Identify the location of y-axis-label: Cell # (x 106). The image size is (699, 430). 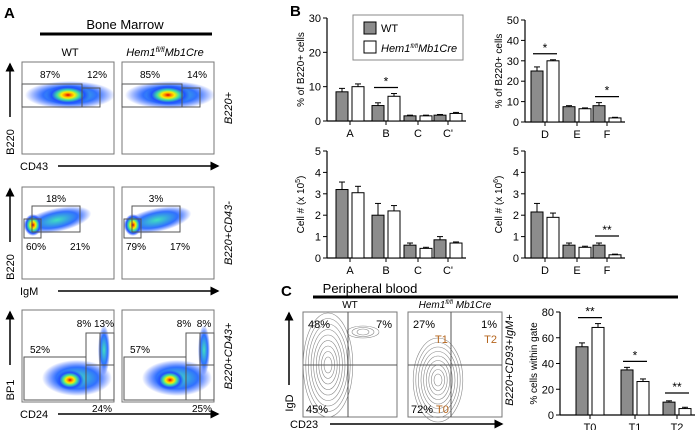
(499, 205).